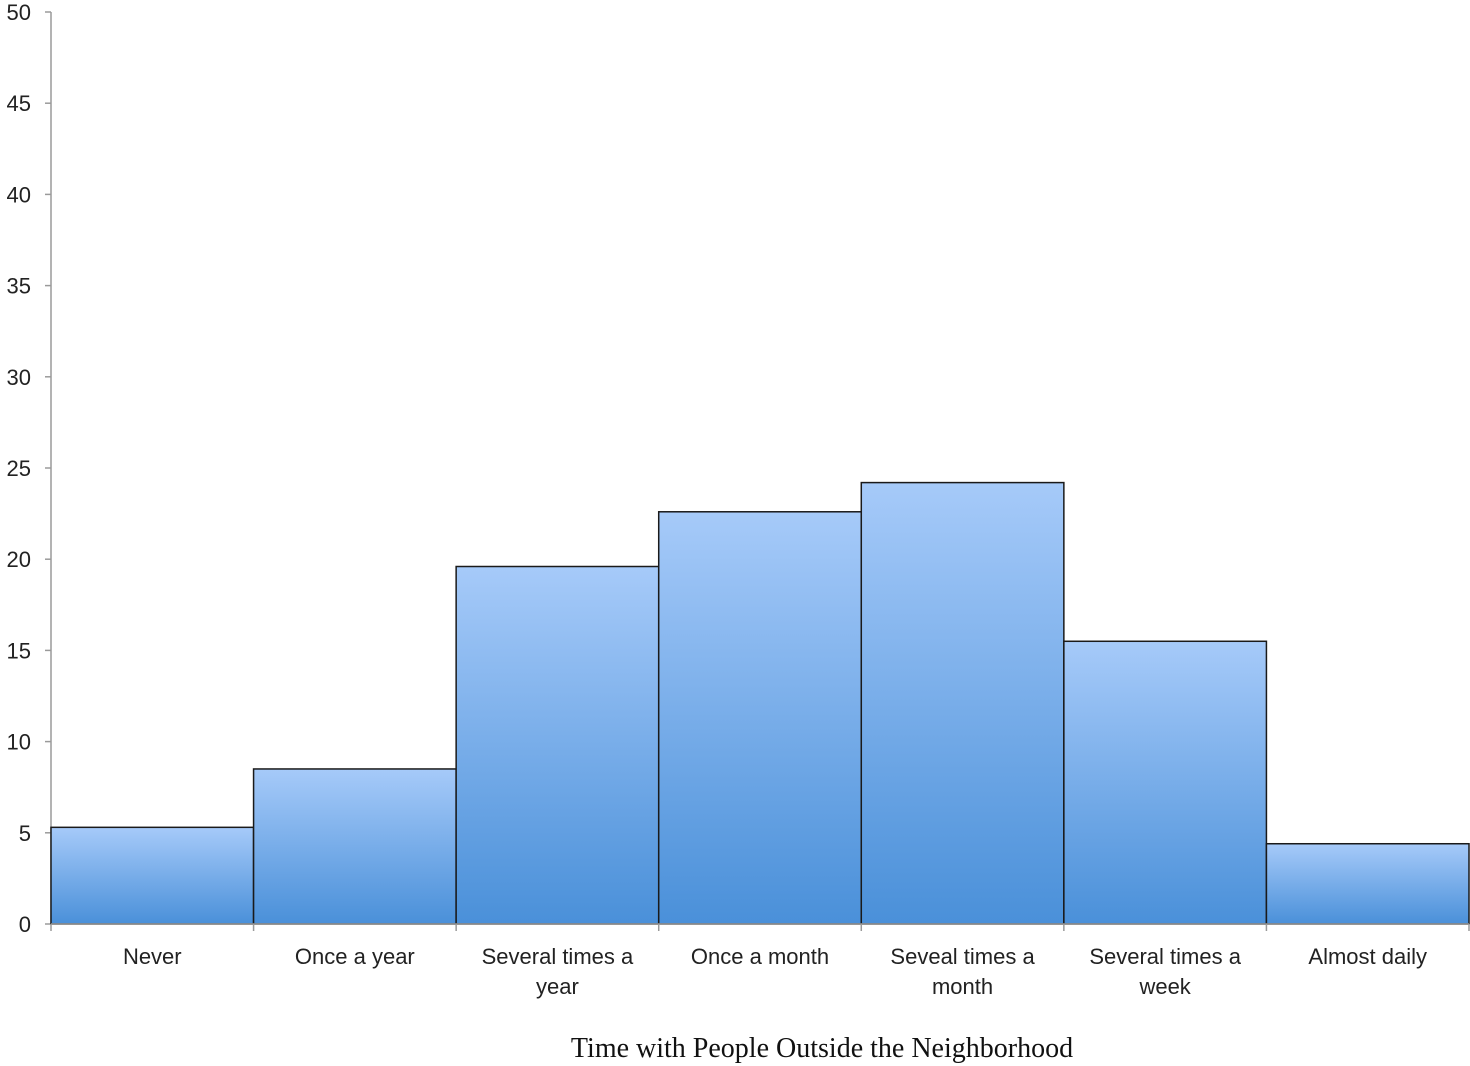 The width and height of the screenshot is (1470, 1066). I want to click on x-tick-label-line: month, so click(962, 986).